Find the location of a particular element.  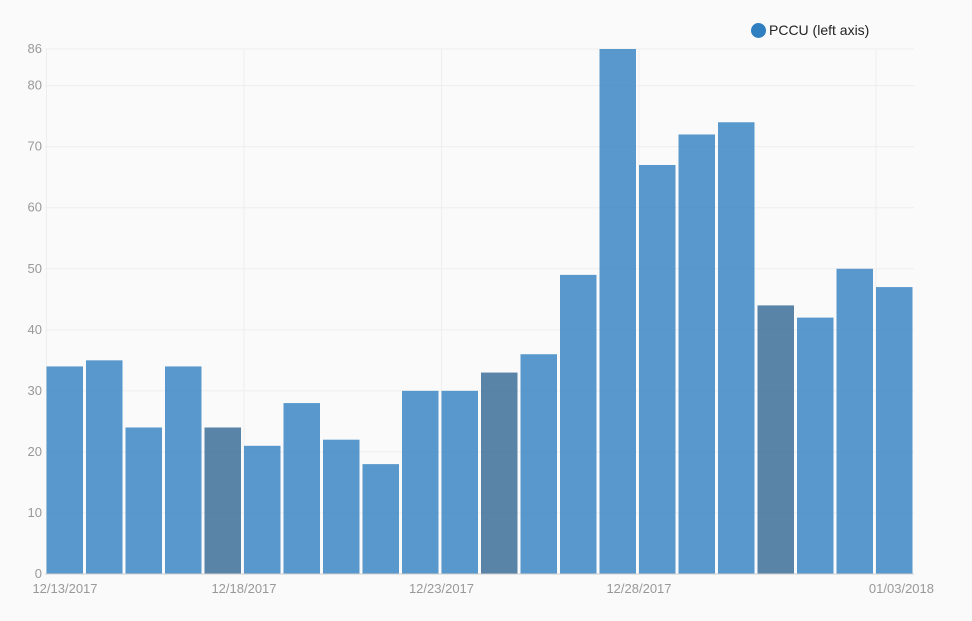

x-tick-label: 01/03/2018 is located at coordinates (901, 588).